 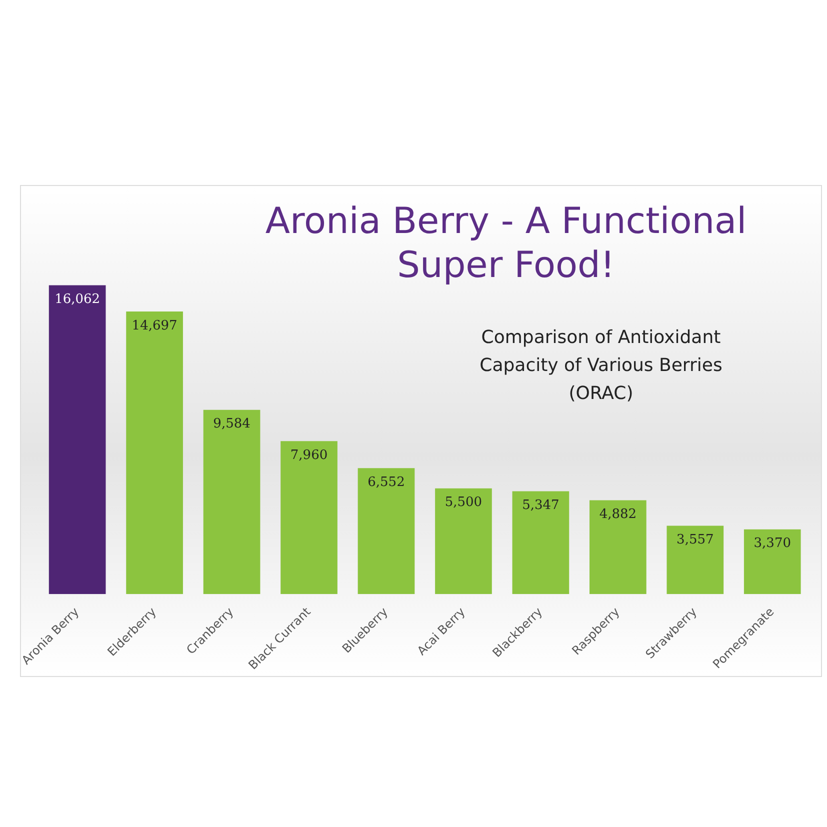 I want to click on data-label: 7,960, so click(x=309, y=455).